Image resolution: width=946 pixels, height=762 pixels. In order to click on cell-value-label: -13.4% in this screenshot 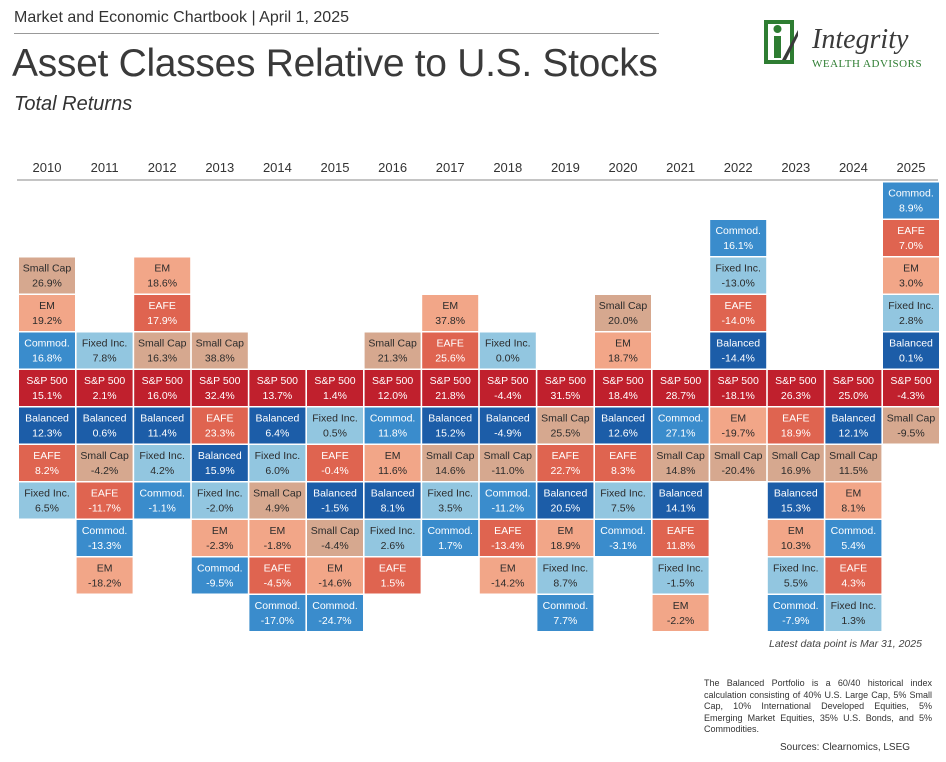, I will do `click(507, 546)`.